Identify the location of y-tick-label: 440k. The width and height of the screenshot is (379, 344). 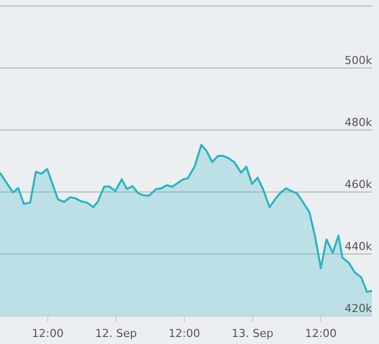
(358, 246).